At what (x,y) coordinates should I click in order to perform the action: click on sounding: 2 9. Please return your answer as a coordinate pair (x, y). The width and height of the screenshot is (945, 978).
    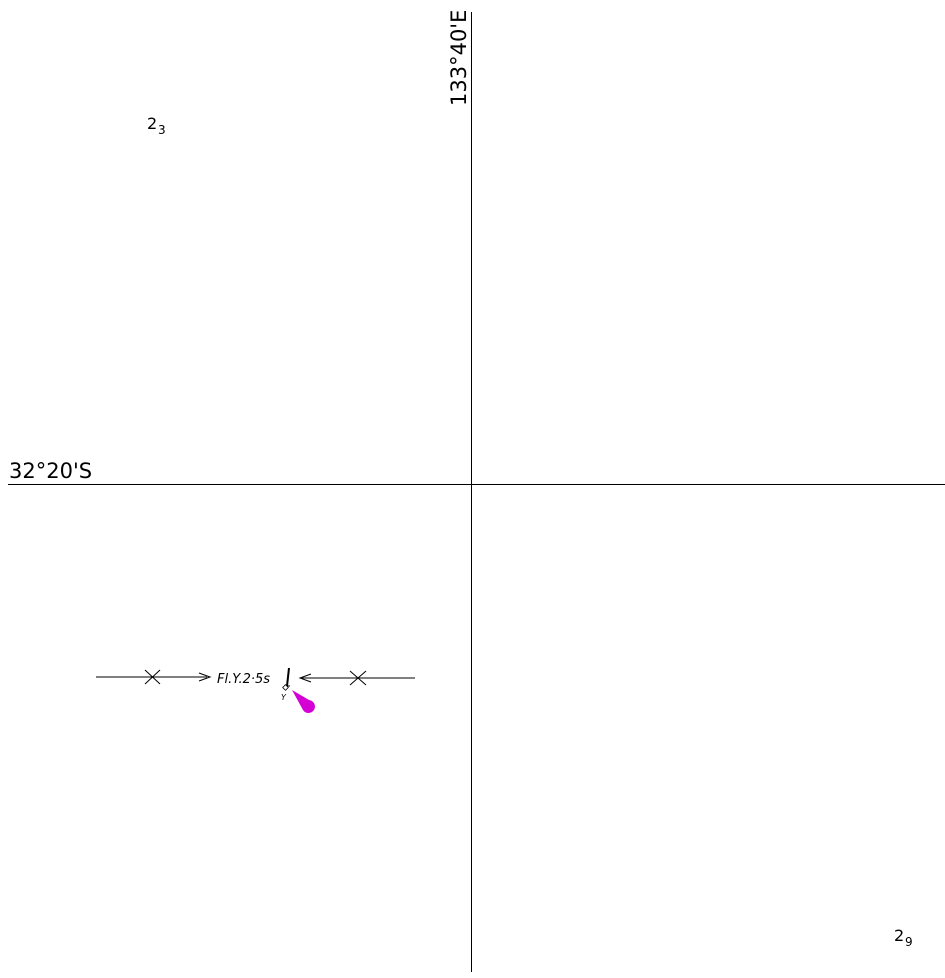
    Looking at the image, I should click on (903, 937).